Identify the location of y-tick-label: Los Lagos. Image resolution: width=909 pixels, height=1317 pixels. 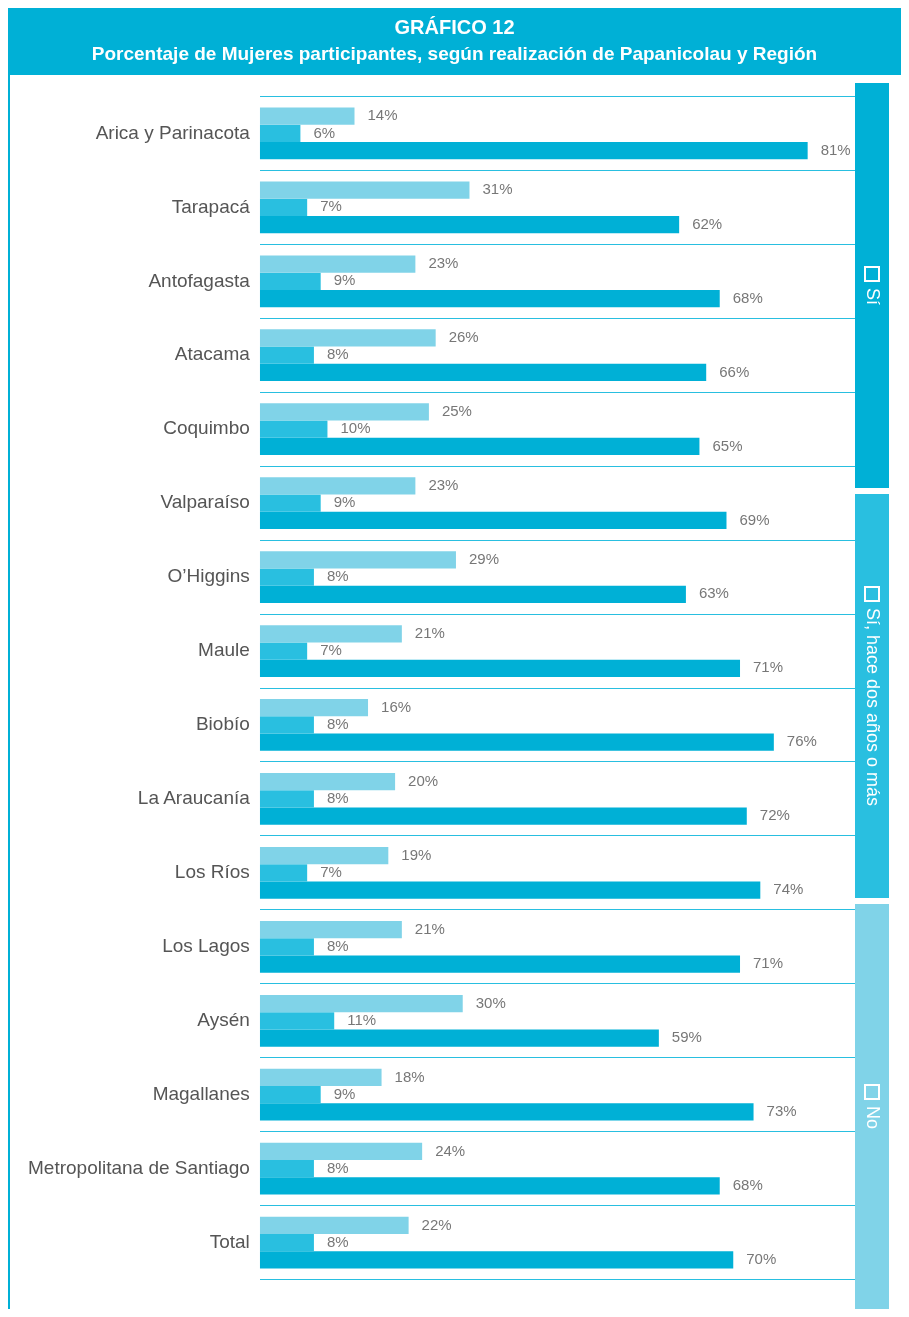
(206, 946).